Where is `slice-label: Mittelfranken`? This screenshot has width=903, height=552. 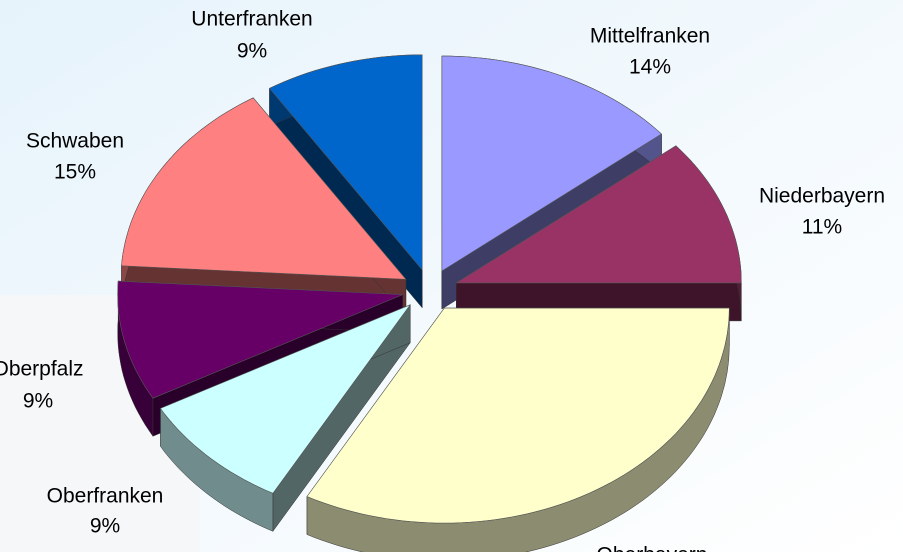
slice-label: Mittelfranken is located at coordinates (650, 36).